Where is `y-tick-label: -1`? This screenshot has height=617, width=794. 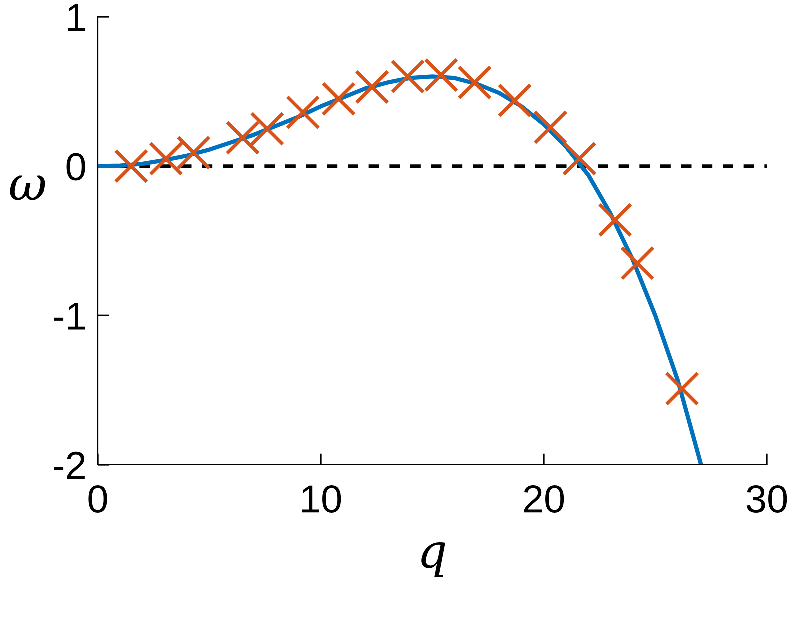 y-tick-label: -1 is located at coordinates (69, 316).